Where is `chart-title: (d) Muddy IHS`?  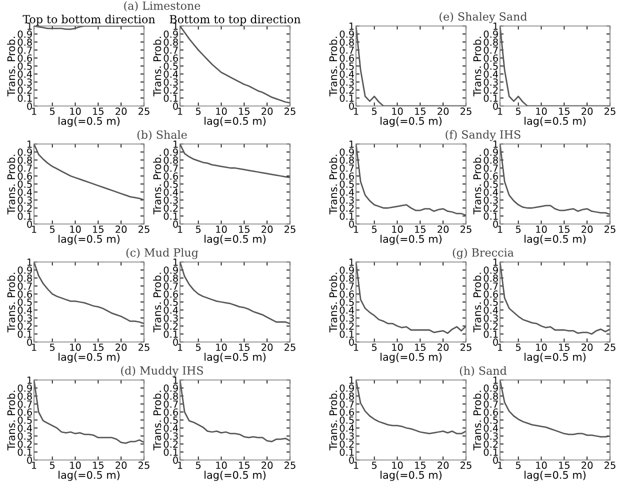
chart-title: (d) Muddy IHS is located at coordinates (162, 371).